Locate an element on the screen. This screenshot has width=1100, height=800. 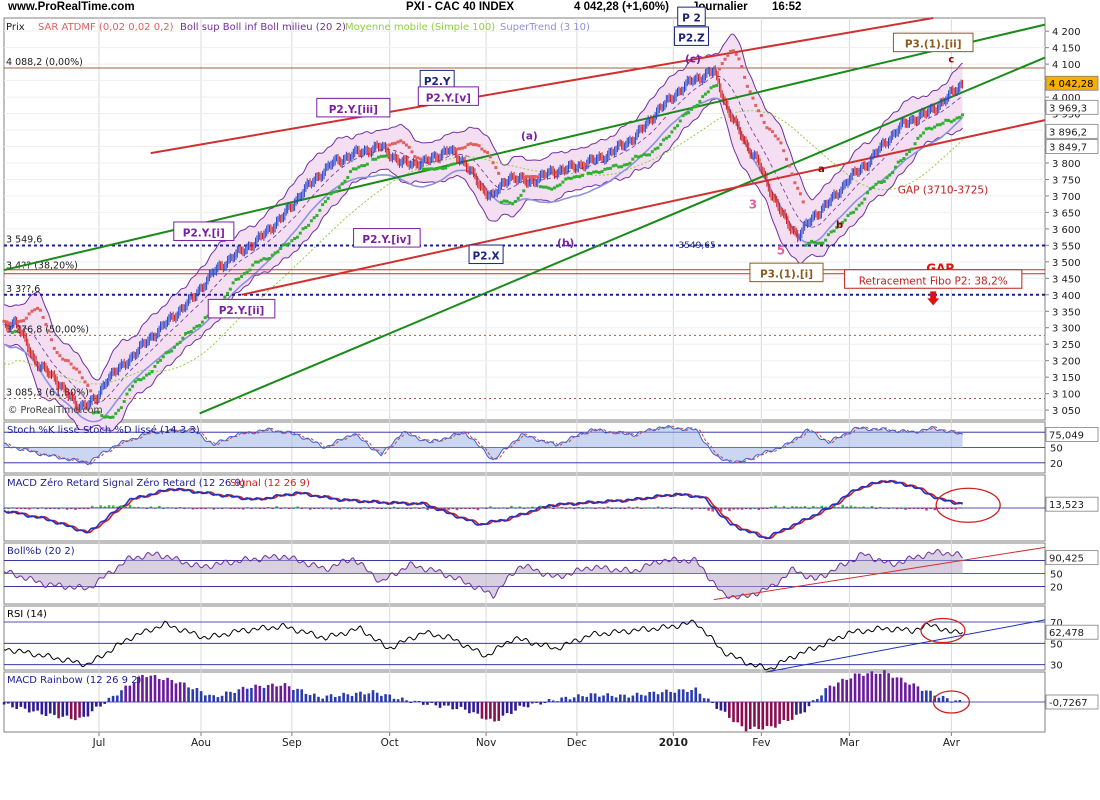
y-tick-label: 4 200 is located at coordinates (1066, 32).